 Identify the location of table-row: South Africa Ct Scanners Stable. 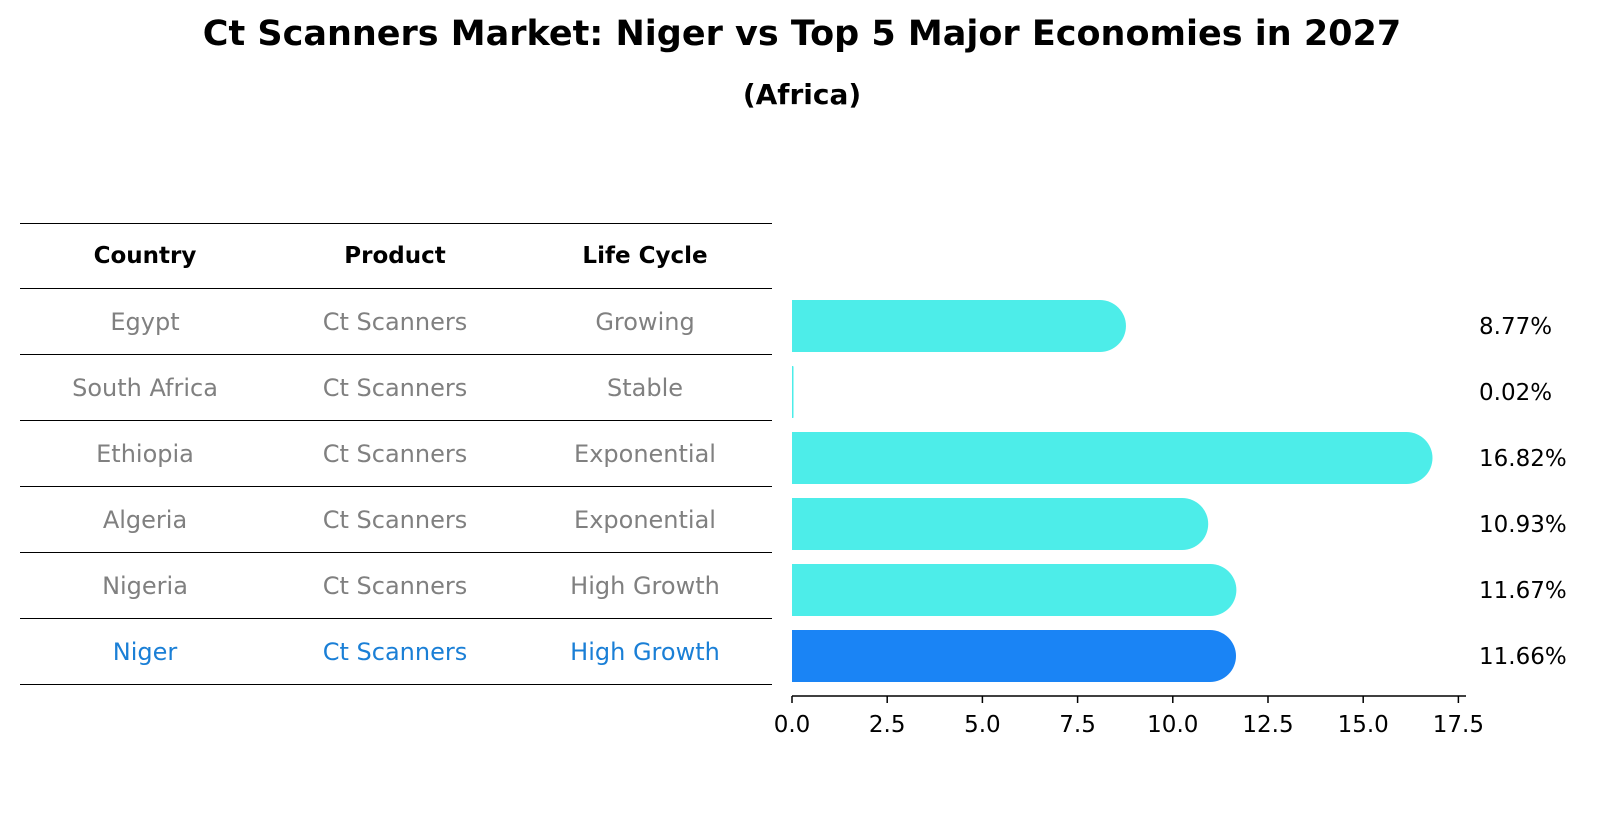
(396, 388).